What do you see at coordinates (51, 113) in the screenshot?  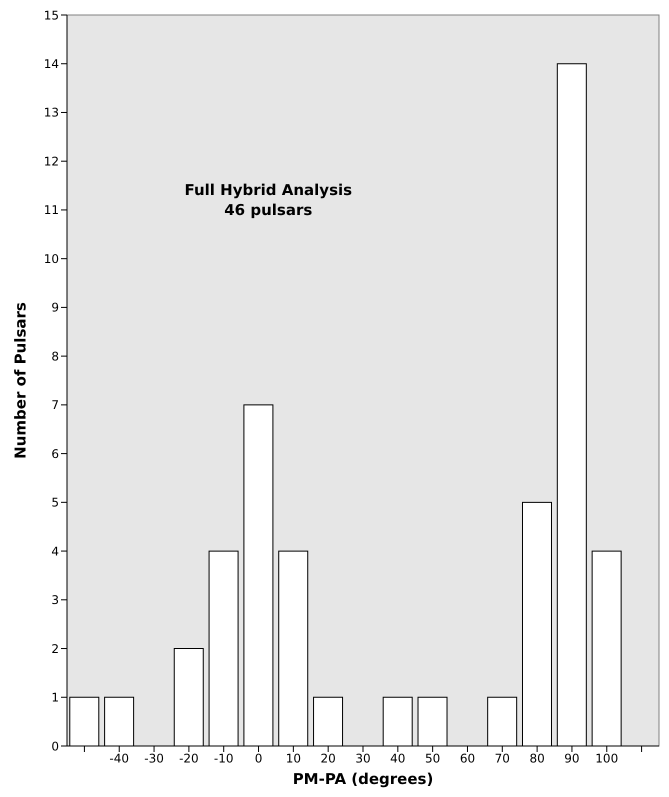 I see `y-tick-label: 13` at bounding box center [51, 113].